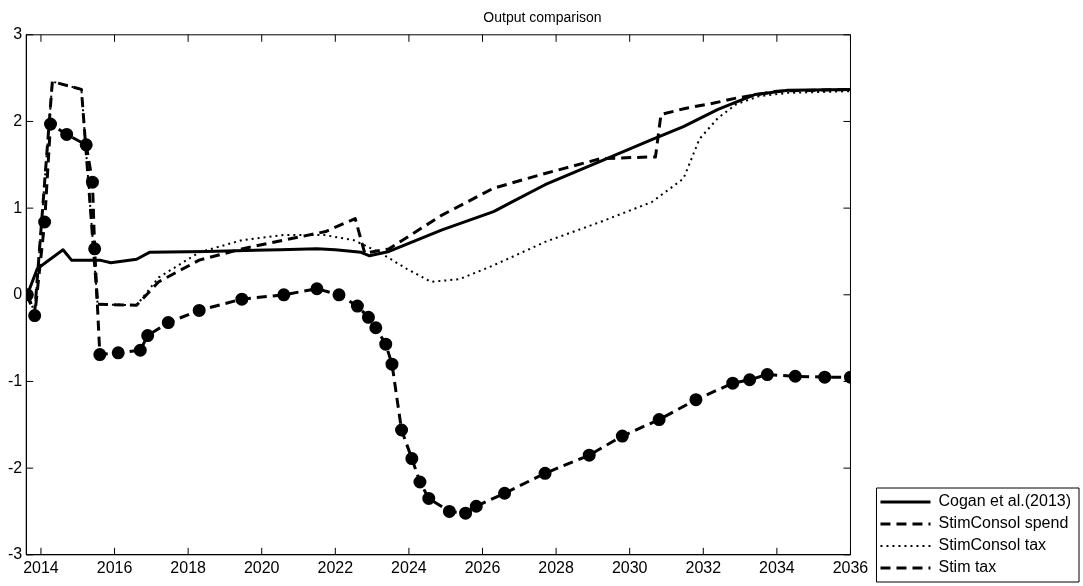 The image size is (1083, 586). Describe the element at coordinates (18, 34) in the screenshot. I see `y-tick-label: 3` at that location.